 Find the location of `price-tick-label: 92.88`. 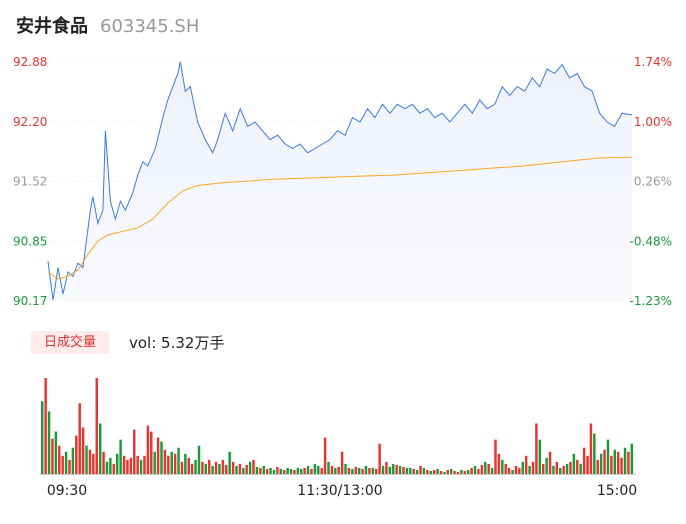

price-tick-label: 92.88 is located at coordinates (30, 62).